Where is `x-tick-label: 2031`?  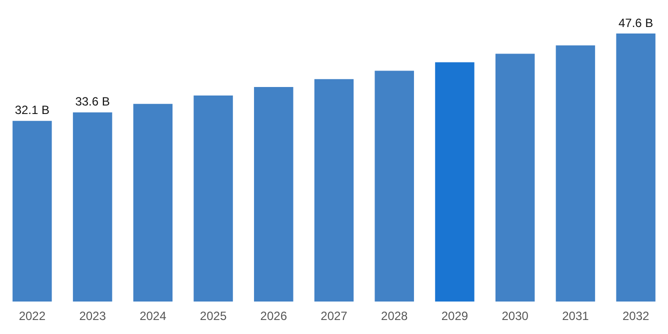
x-tick-label: 2031 is located at coordinates (576, 316).